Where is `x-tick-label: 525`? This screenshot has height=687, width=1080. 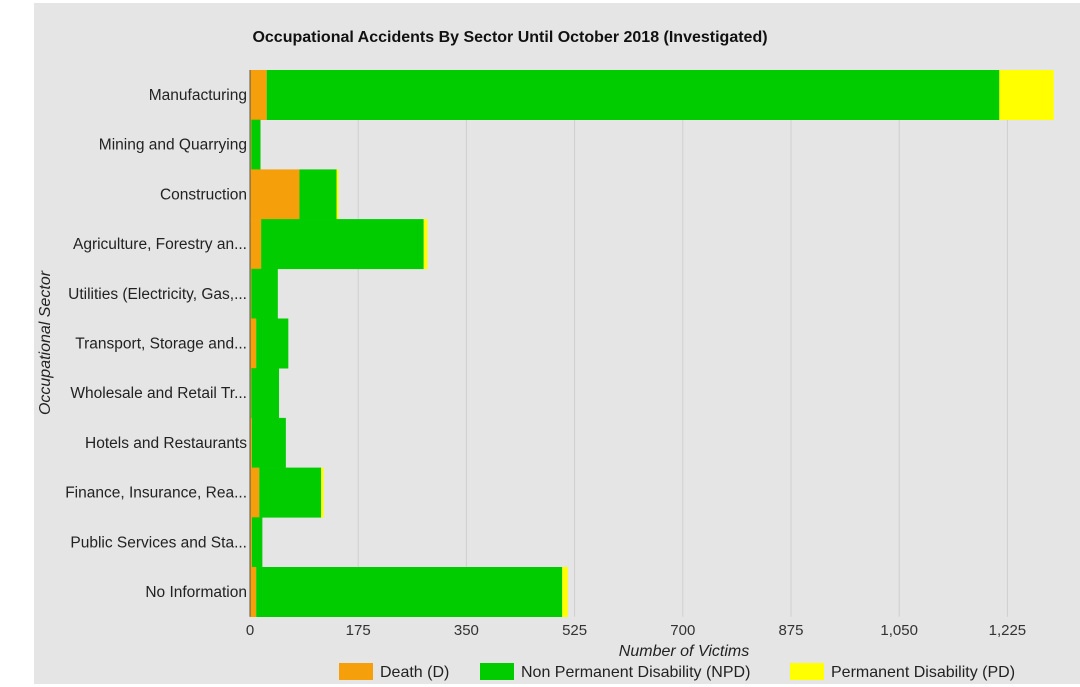 x-tick-label: 525 is located at coordinates (574, 630).